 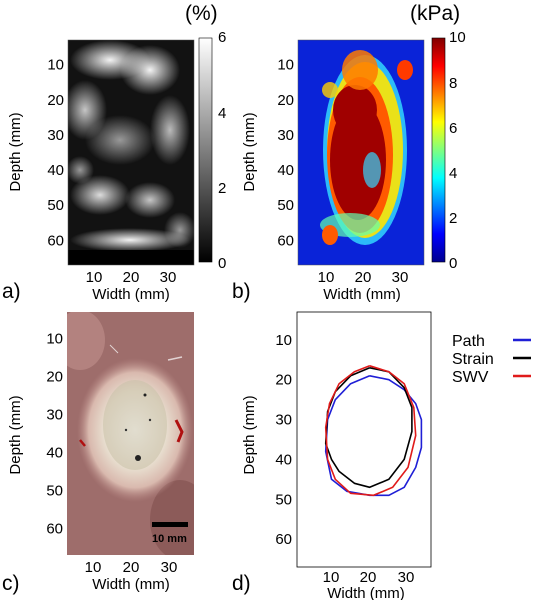 I want to click on y-tick-b-60: 60, so click(x=285, y=240).